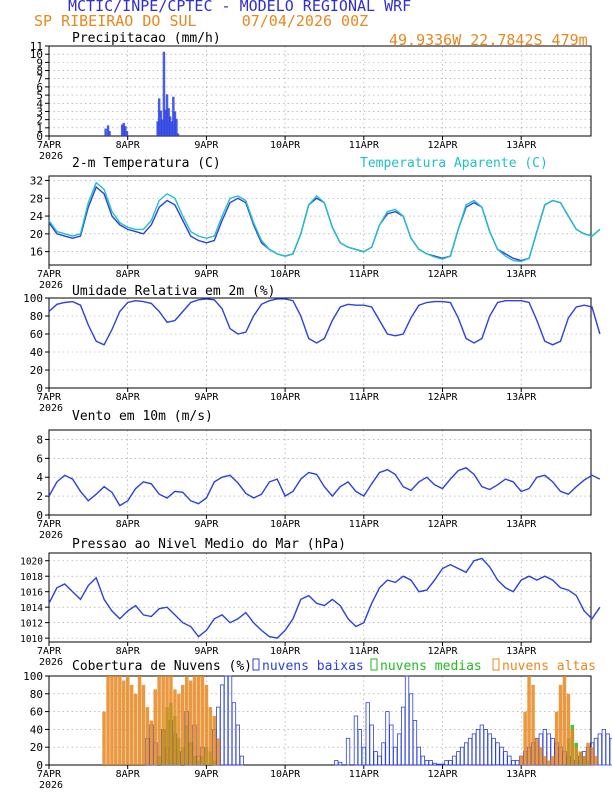 This screenshot has width=612, height=792. I want to click on legend-label: Temperatura Aparente (C), so click(454, 163).